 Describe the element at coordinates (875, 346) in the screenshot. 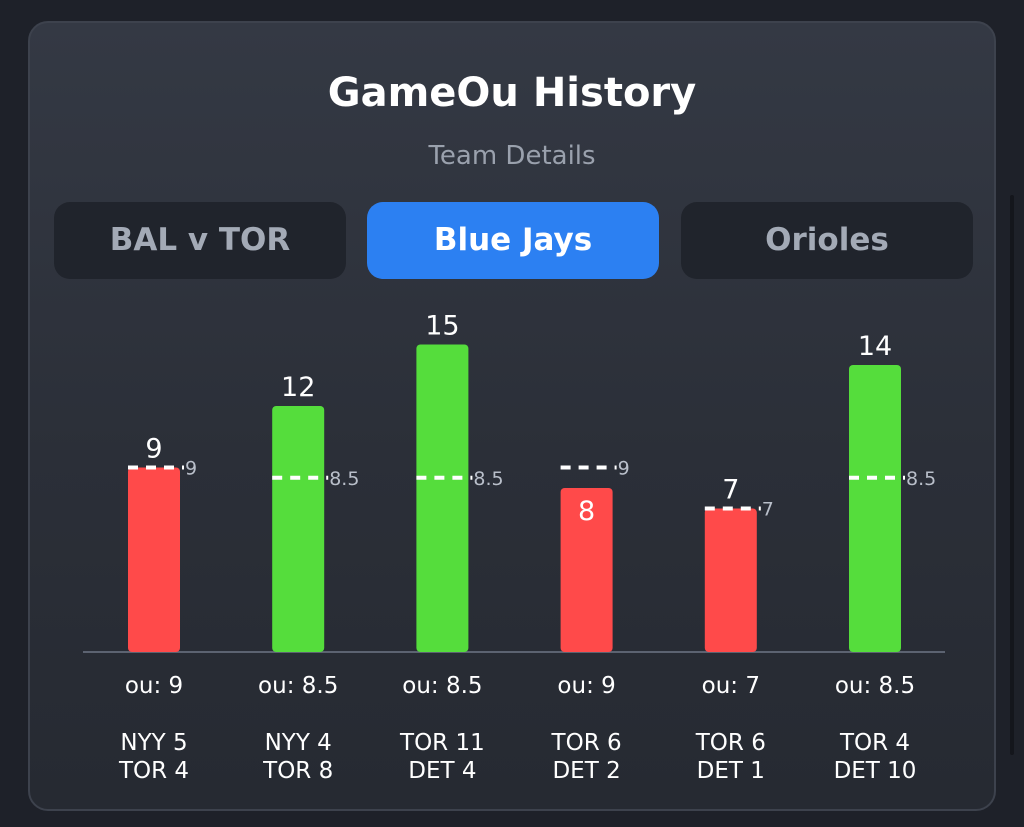

I see `value-label-5: 14` at that location.